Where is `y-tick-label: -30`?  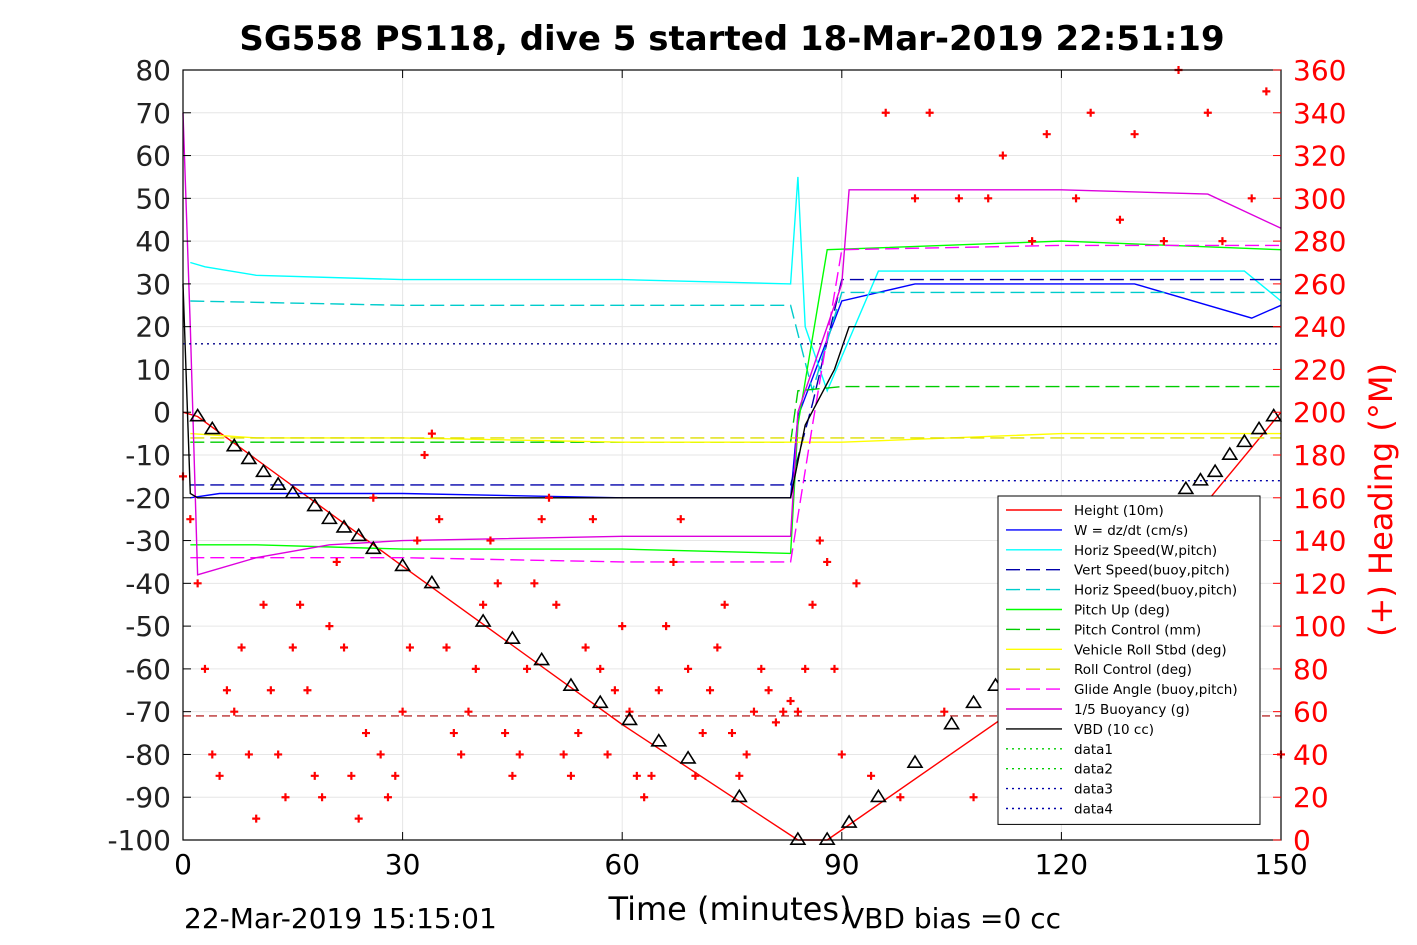 y-tick-label: -30 is located at coordinates (148, 541).